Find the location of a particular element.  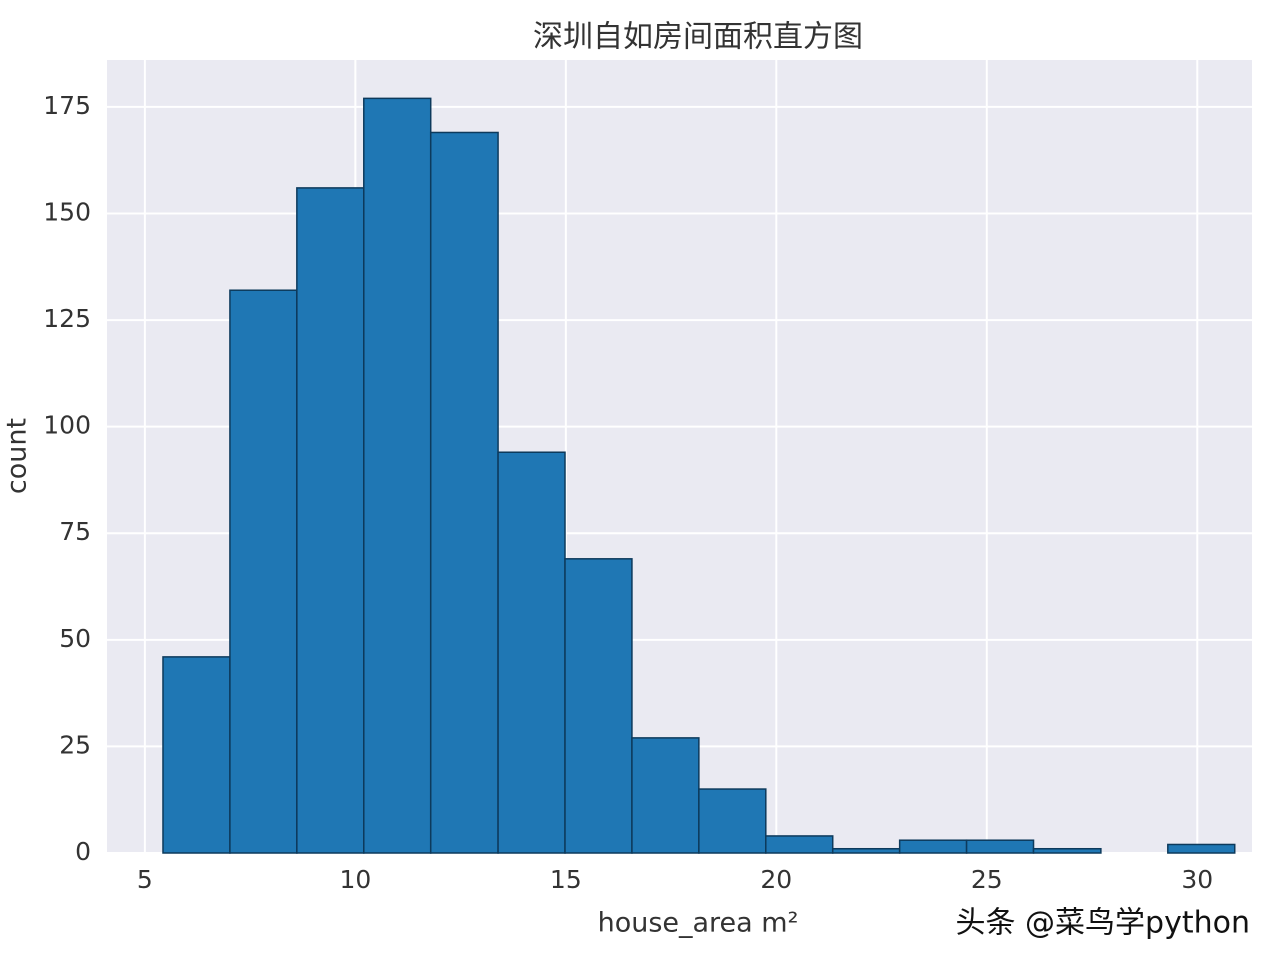

y-tick-label: 125 is located at coordinates (67, 318).